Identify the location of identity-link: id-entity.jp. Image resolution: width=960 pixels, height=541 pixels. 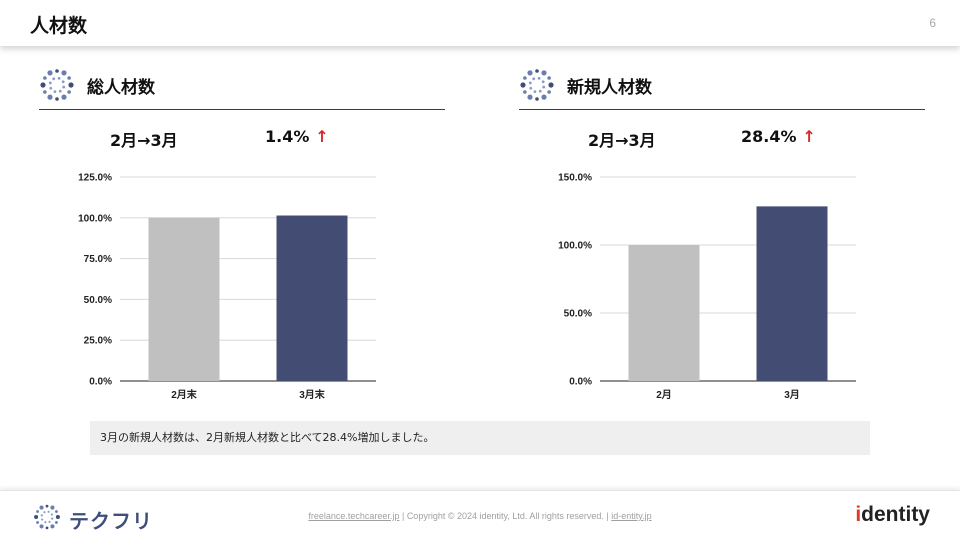
(631, 516).